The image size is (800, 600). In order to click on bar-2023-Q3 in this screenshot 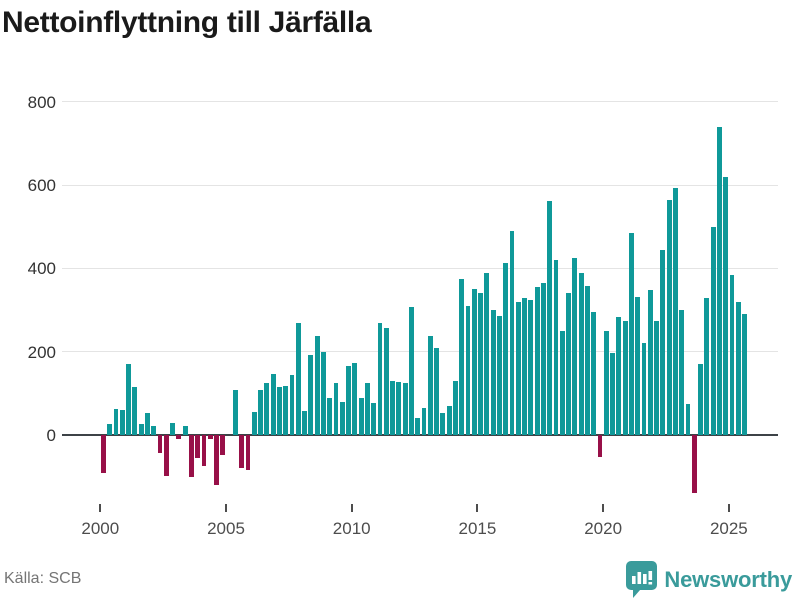, I will do `click(694, 464)`.